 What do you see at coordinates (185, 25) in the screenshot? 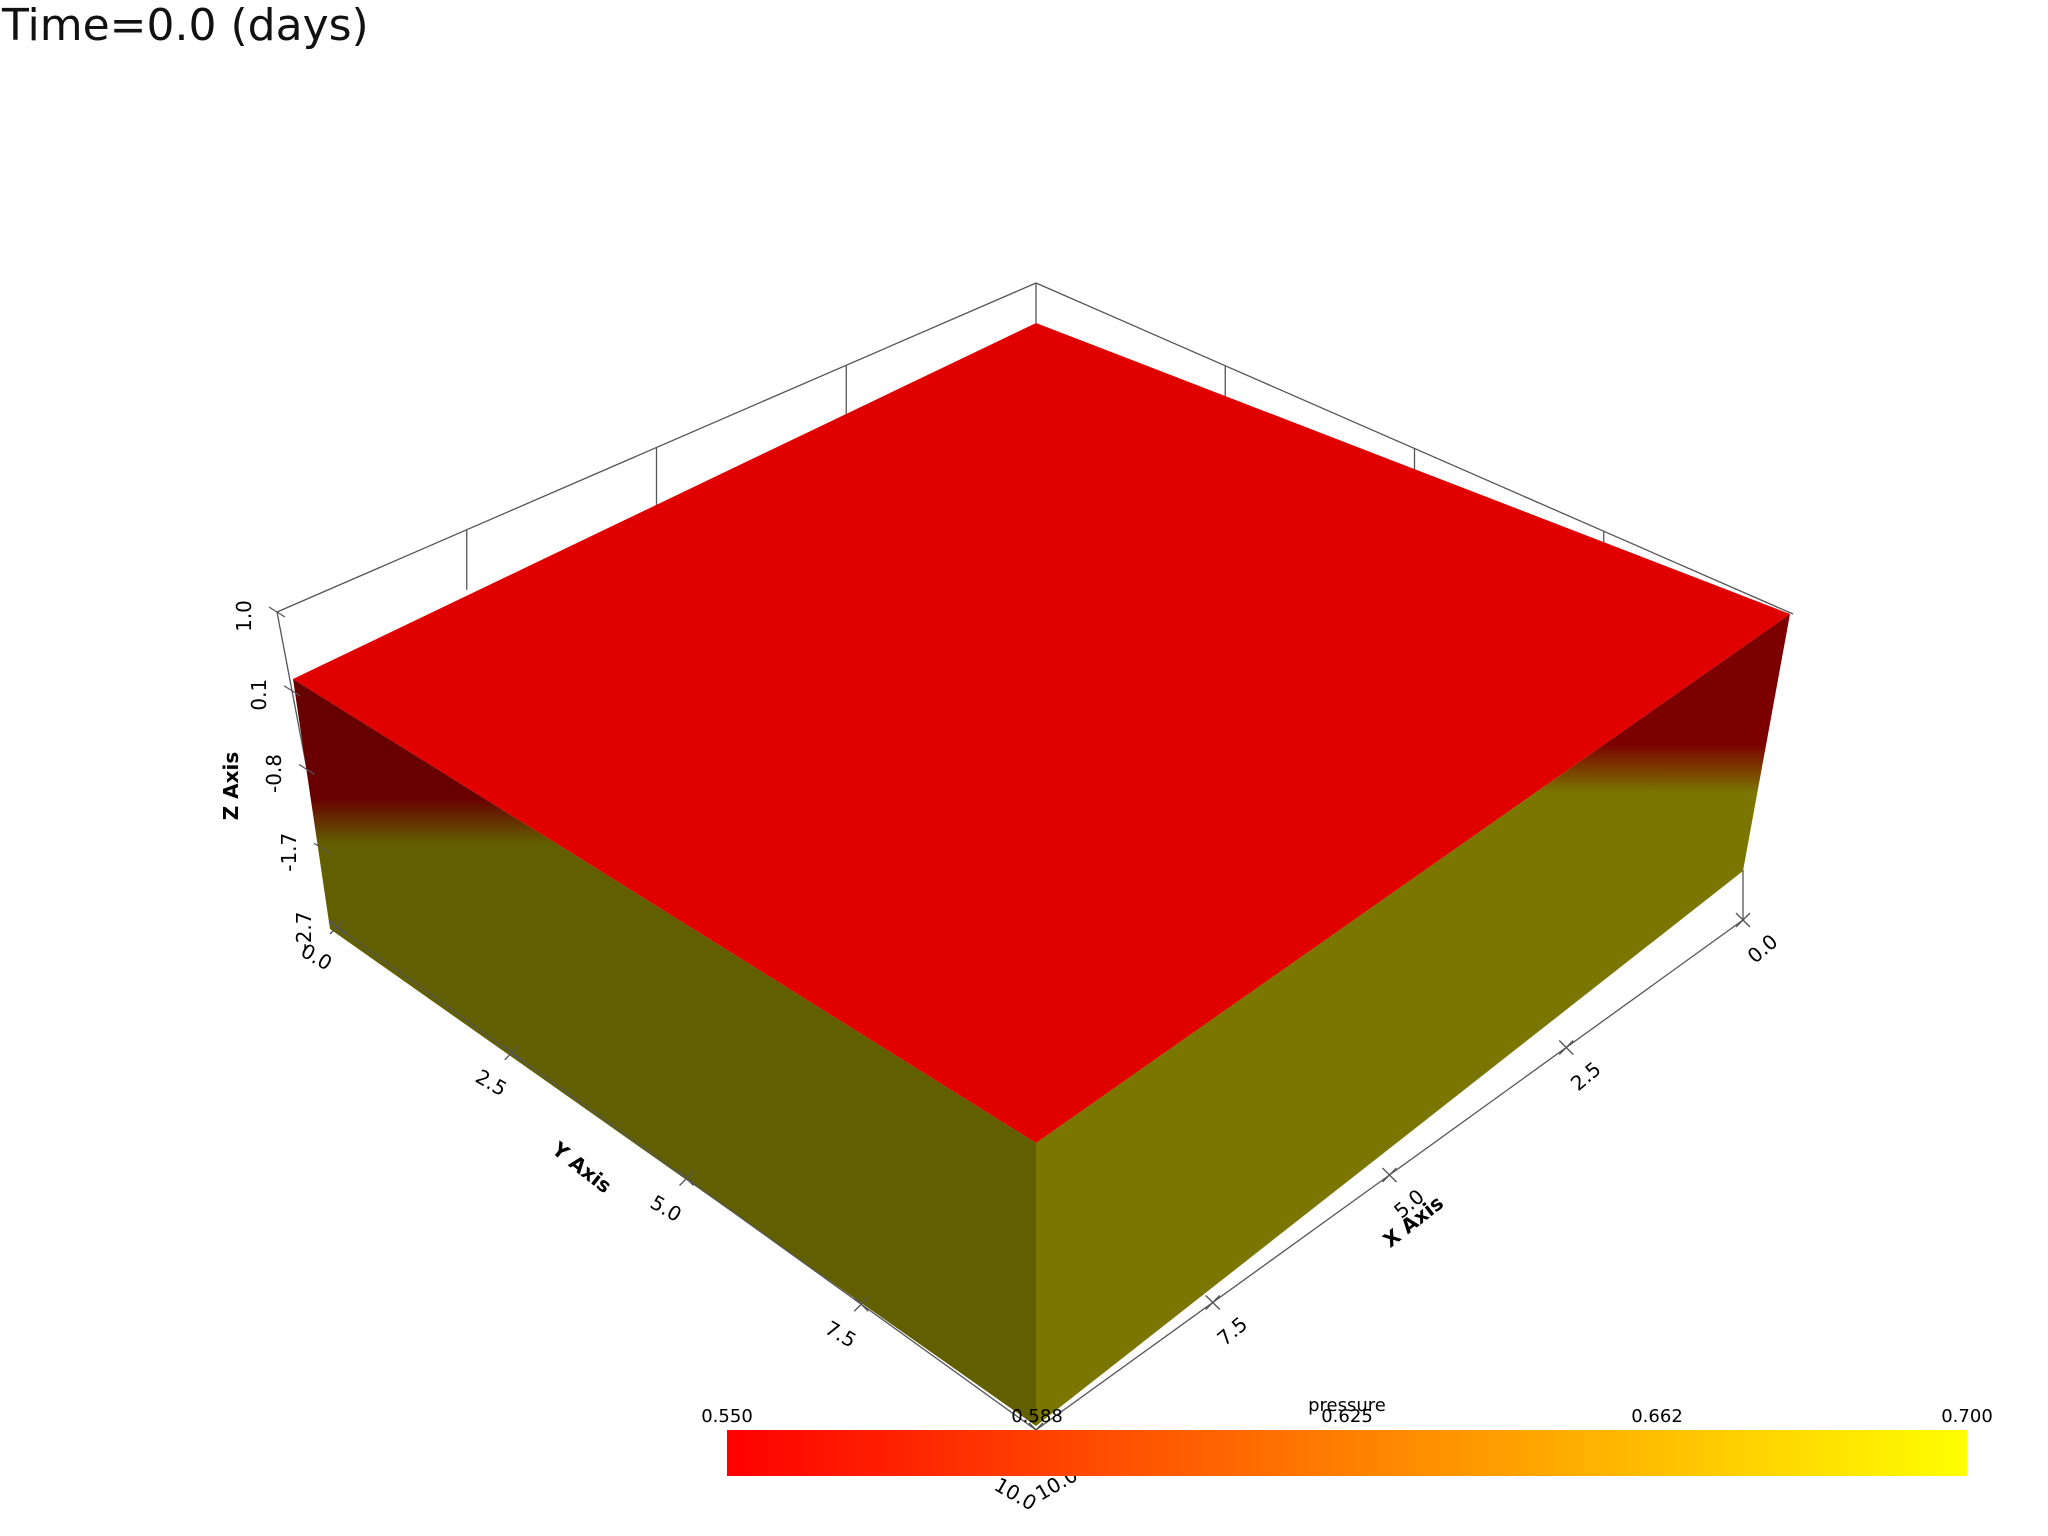
I see `time-label: Time=0.0 (days)` at bounding box center [185, 25].